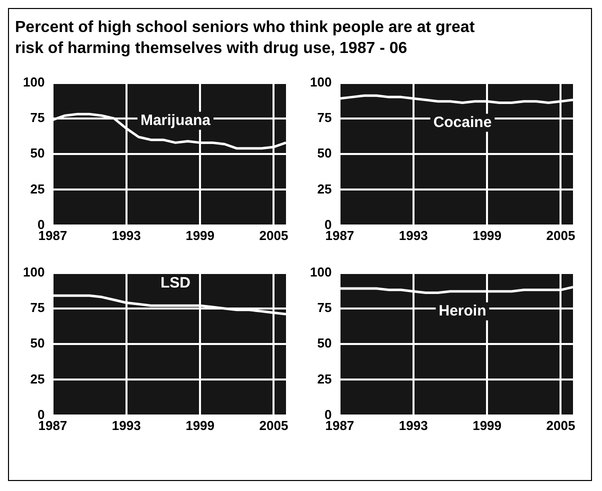 Image resolution: width=602 pixels, height=491 pixels. I want to click on series-label: Cocaine, so click(462, 122).